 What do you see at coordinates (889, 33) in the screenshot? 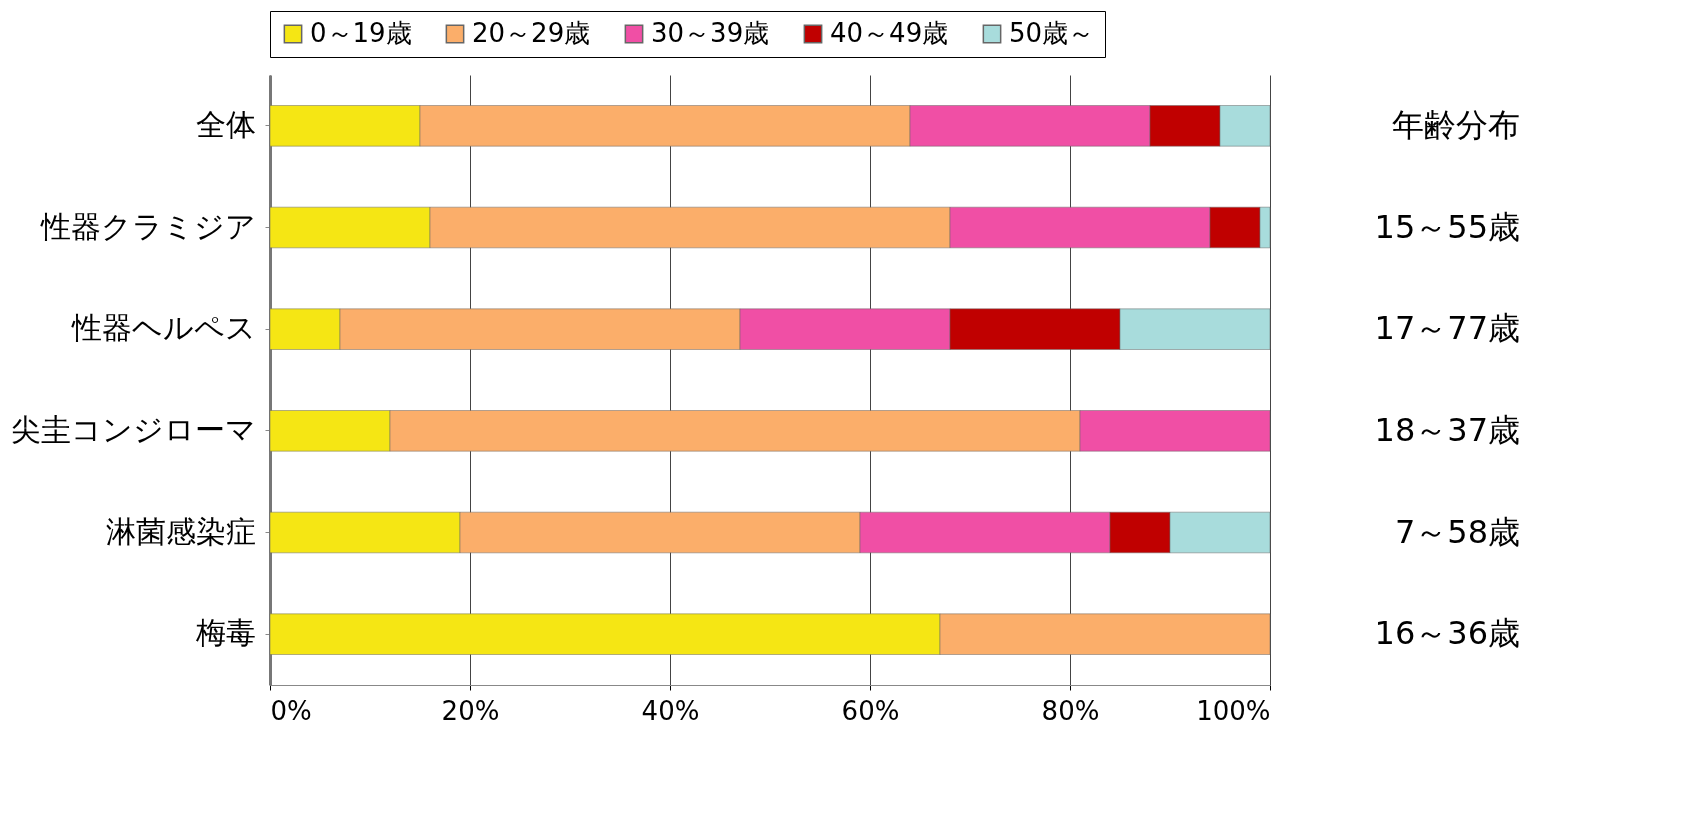
I see `legend-label: 40～49歳` at bounding box center [889, 33].